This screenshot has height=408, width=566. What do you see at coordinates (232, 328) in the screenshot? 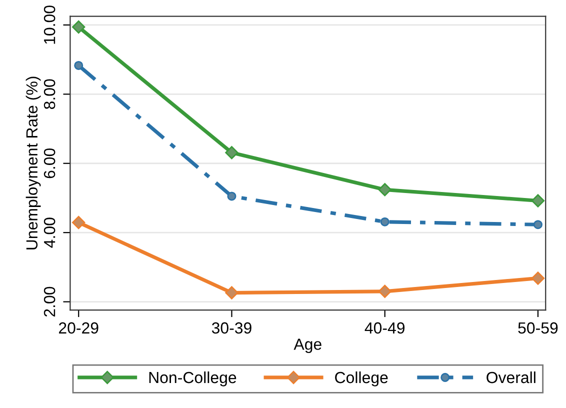
I see `x-tick-label: 30-39` at bounding box center [232, 328].